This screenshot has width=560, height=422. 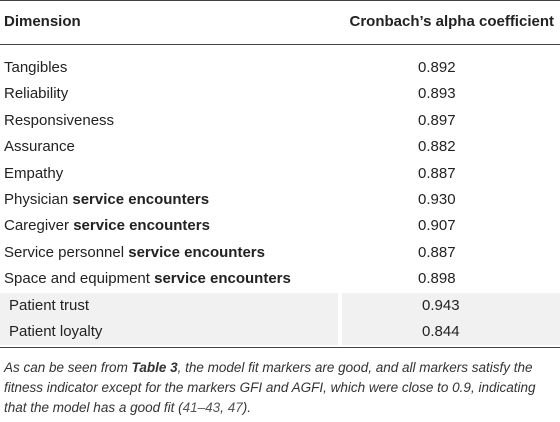 What do you see at coordinates (37, 226) in the screenshot?
I see `dimension-text: Caregiver` at bounding box center [37, 226].